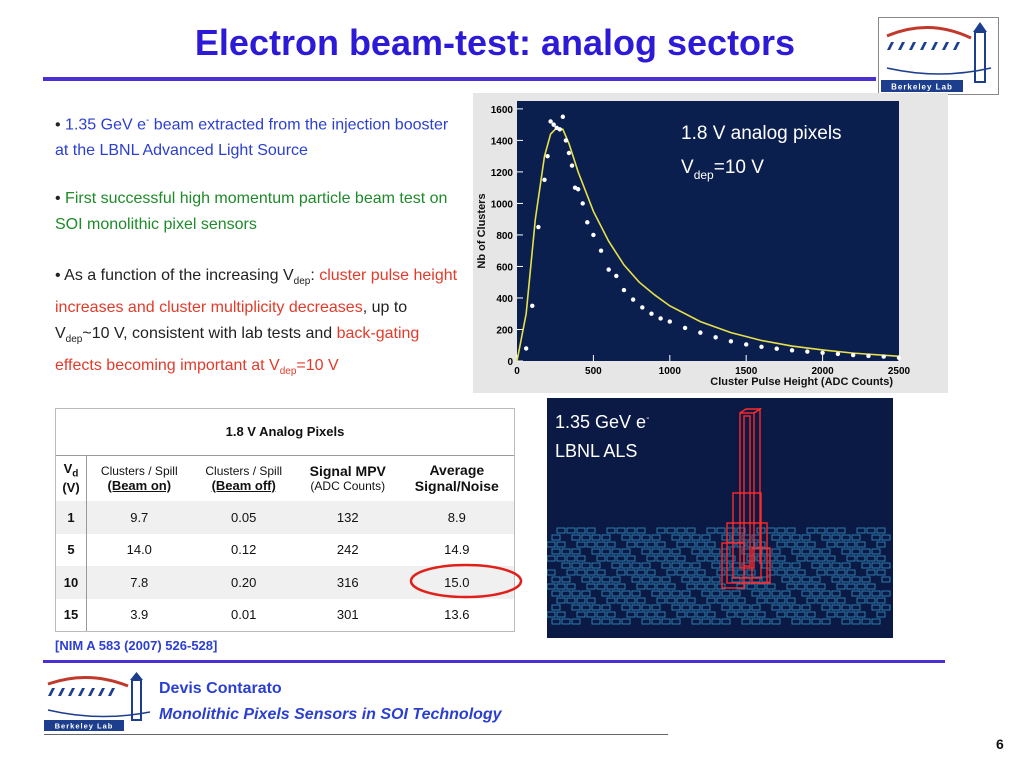  Describe the element at coordinates (459, 79) in the screenshot. I see `header-rule` at that location.